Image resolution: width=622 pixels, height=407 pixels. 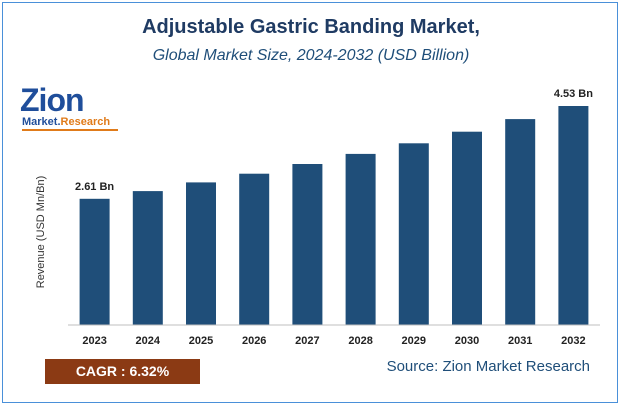 What do you see at coordinates (360, 341) in the screenshot?
I see `x-tick-2028: 2028` at bounding box center [360, 341].